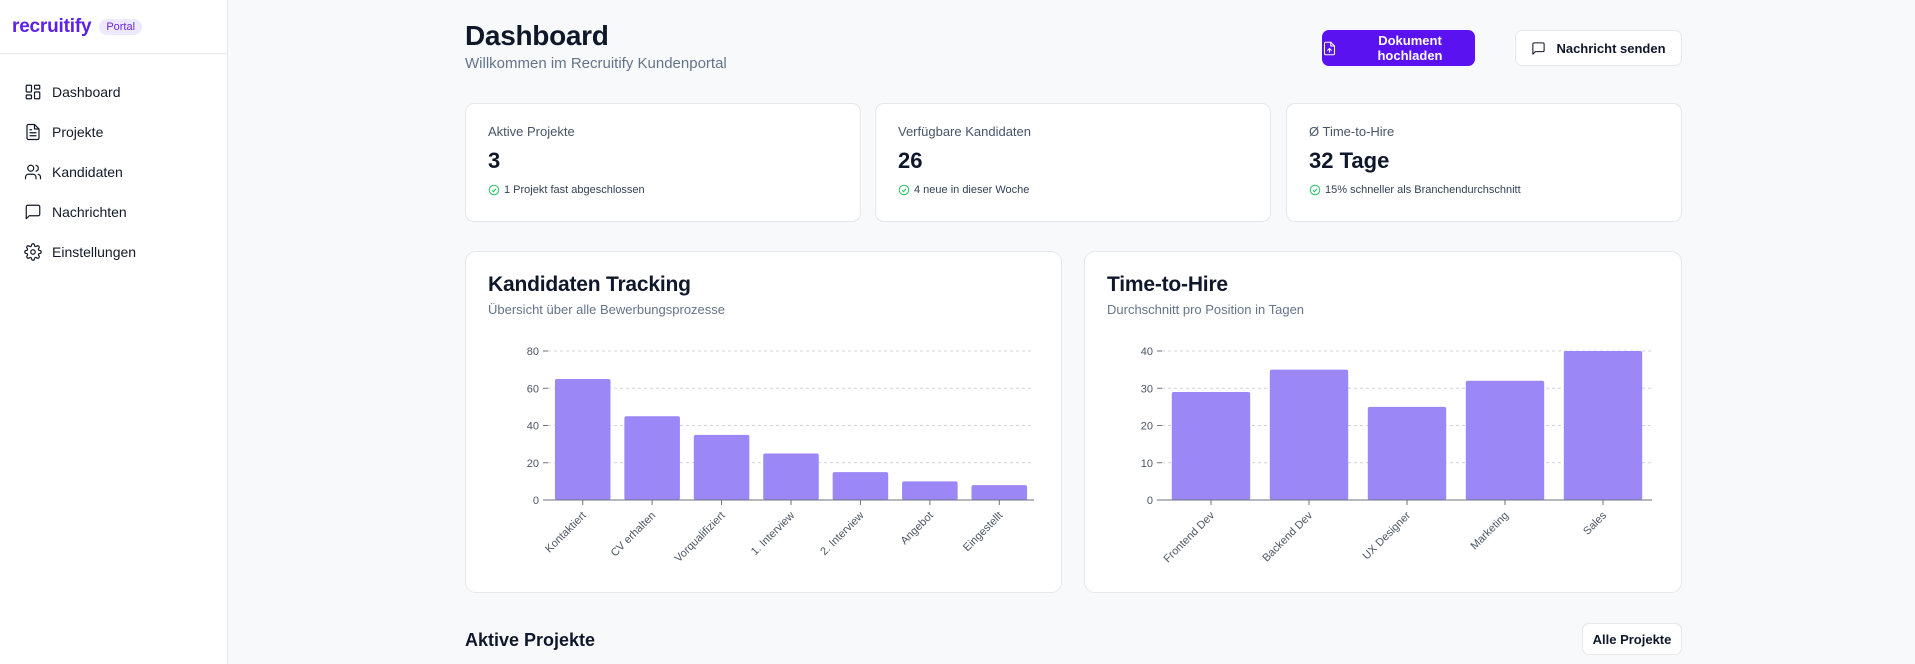 The image size is (1915, 664). I want to click on users-icon, so click(33, 172).